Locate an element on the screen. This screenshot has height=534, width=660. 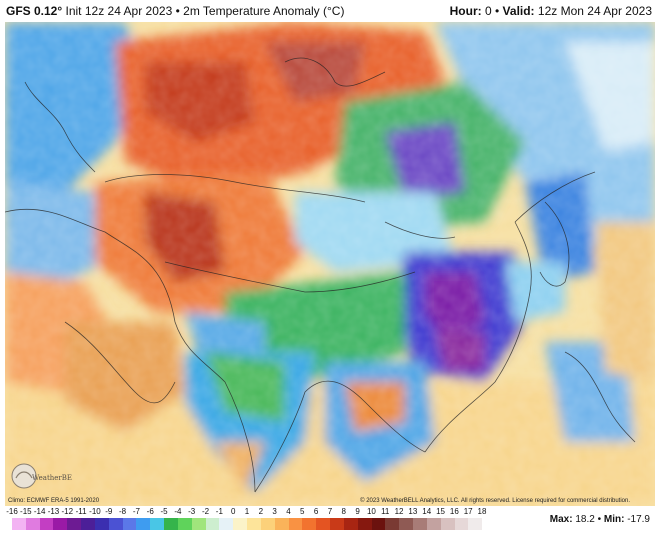
scale-tick-label: 17 is located at coordinates (468, 511).